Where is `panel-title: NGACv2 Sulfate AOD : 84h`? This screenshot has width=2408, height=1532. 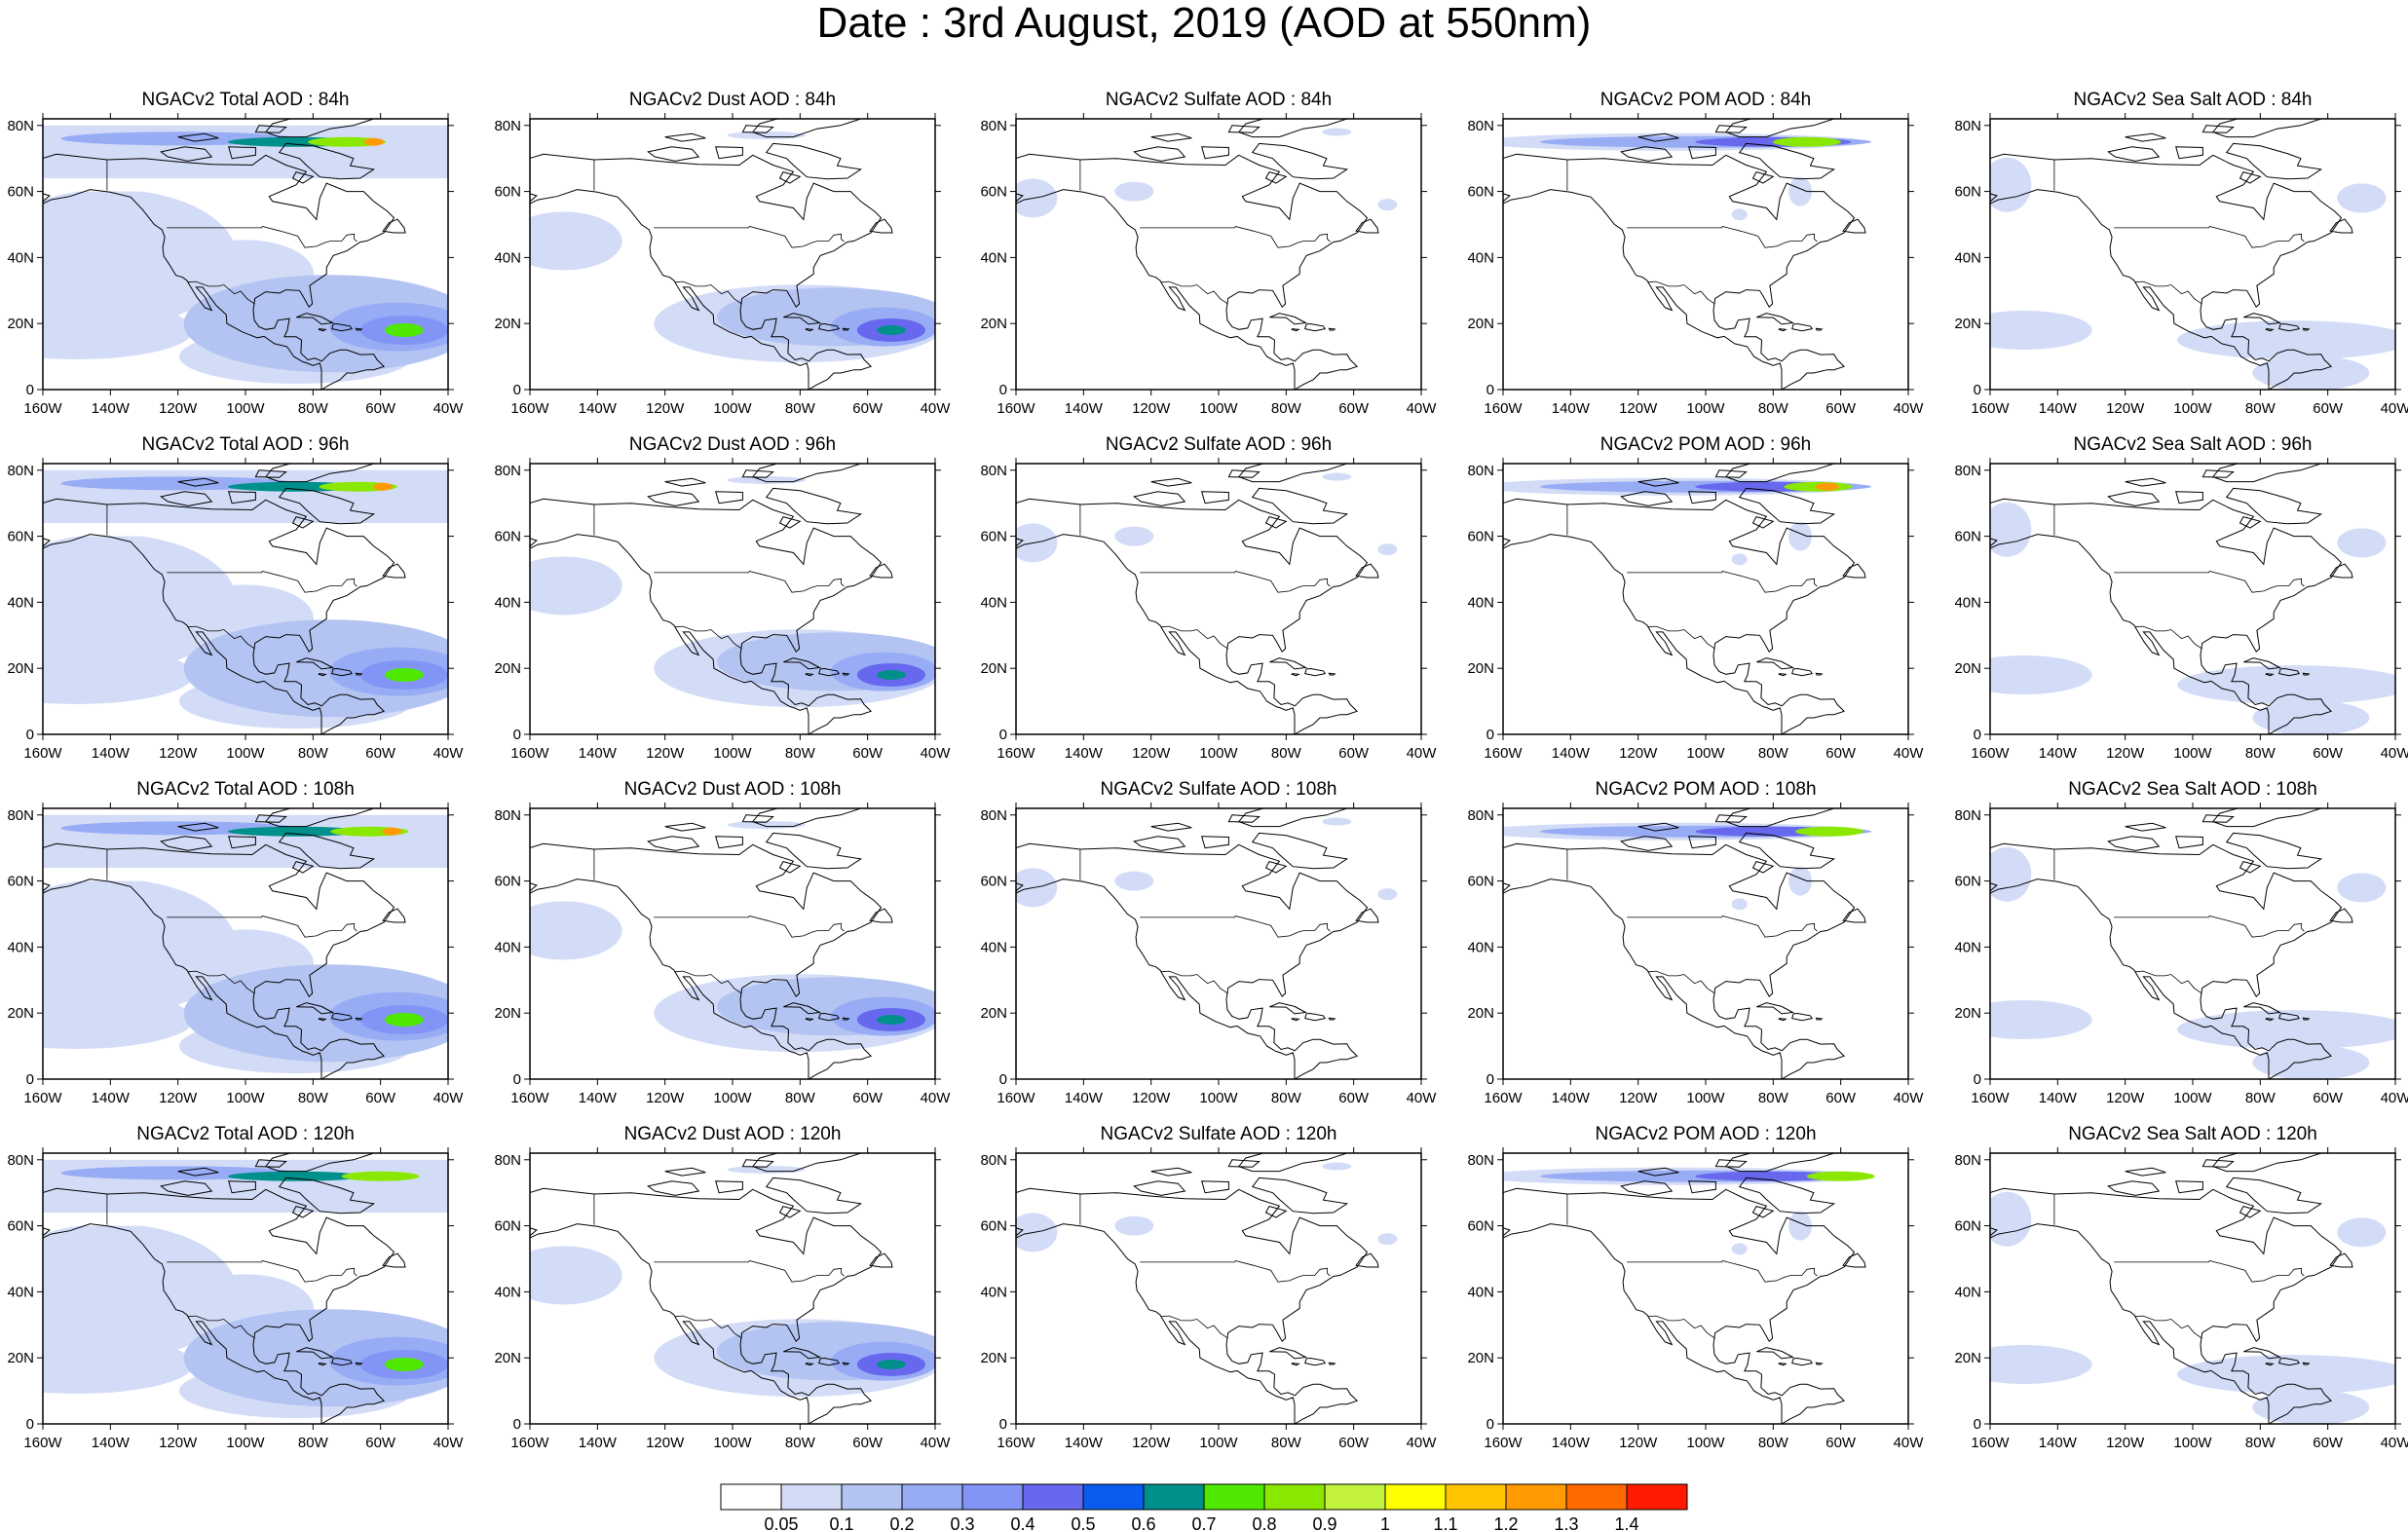
panel-title: NGACv2 Sulfate AOD : 84h is located at coordinates (1219, 100).